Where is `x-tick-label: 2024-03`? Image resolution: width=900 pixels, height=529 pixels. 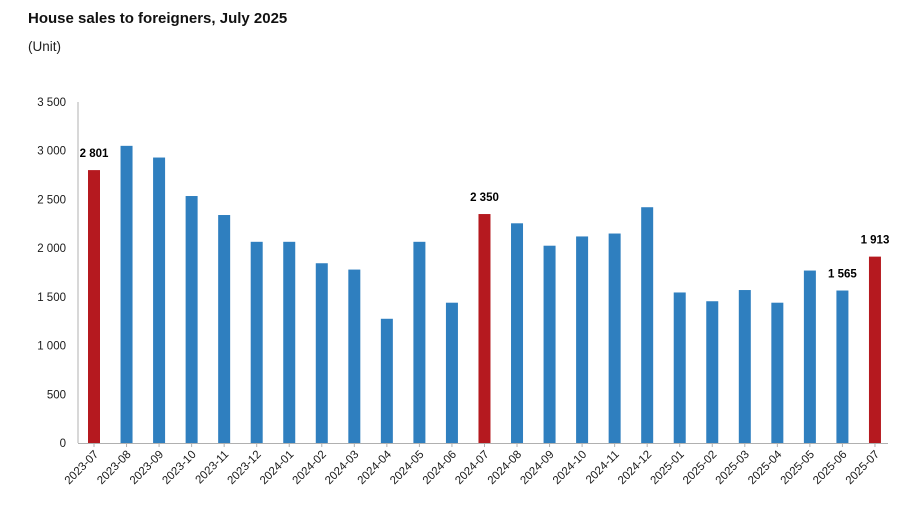 x-tick-label: 2024-03 is located at coordinates (342, 468).